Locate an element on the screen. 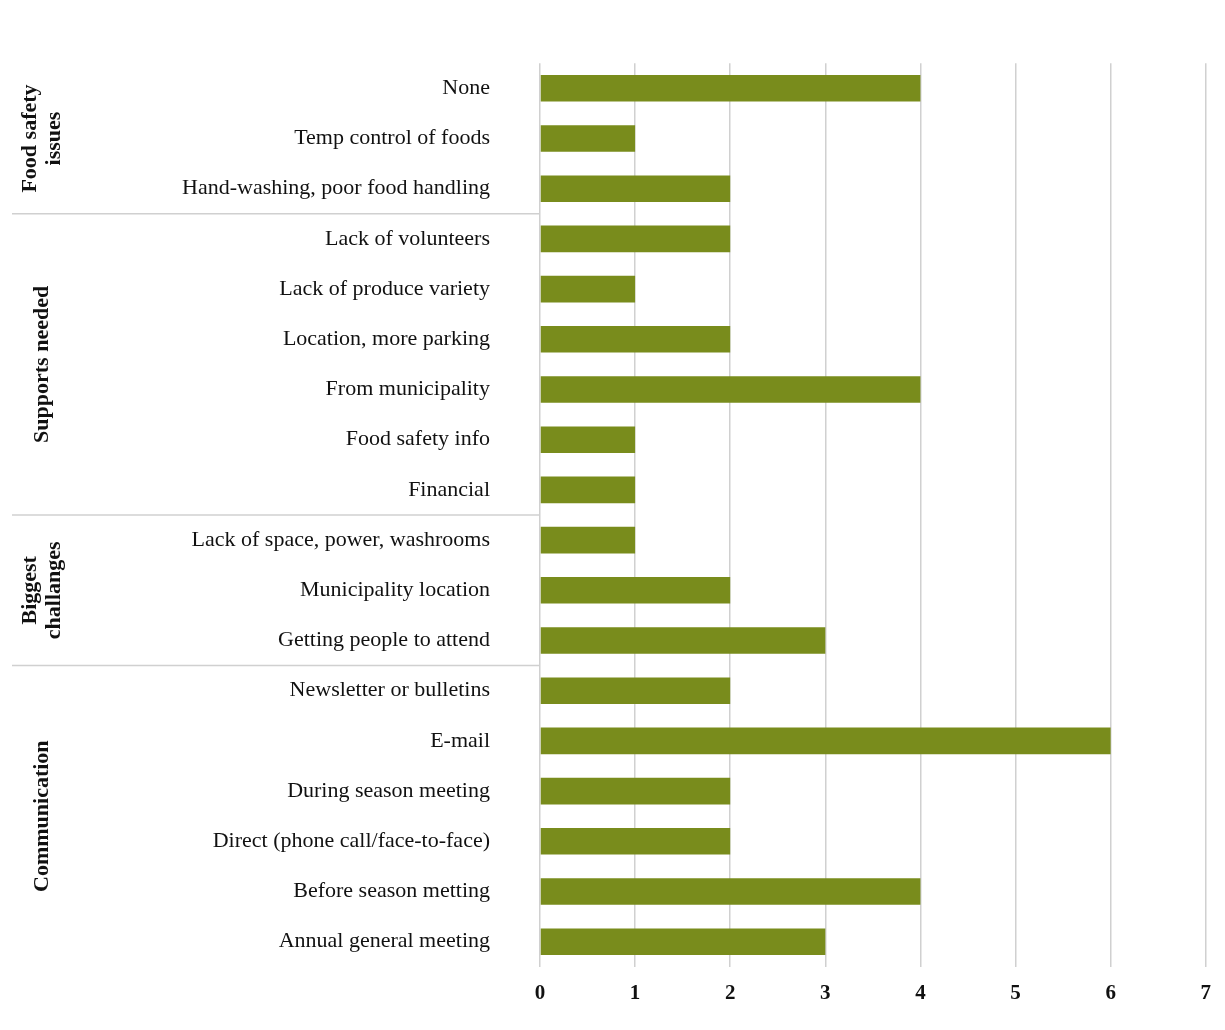  y-tick-label: Food safety info is located at coordinates (417, 438).